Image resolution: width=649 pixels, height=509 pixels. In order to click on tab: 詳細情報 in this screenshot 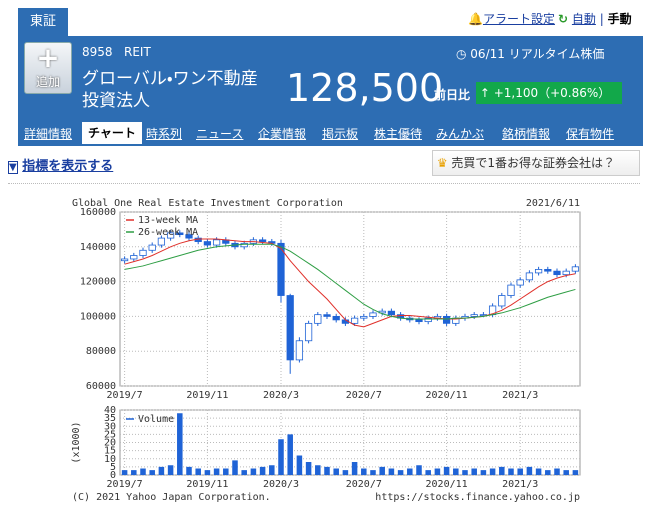, I will do `click(48, 134)`.